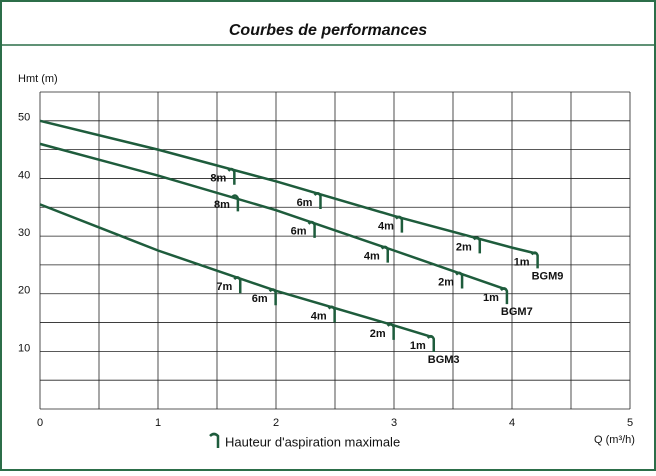 This screenshot has width=656, height=476. I want to click on x-tick-label: 2, so click(276, 423).